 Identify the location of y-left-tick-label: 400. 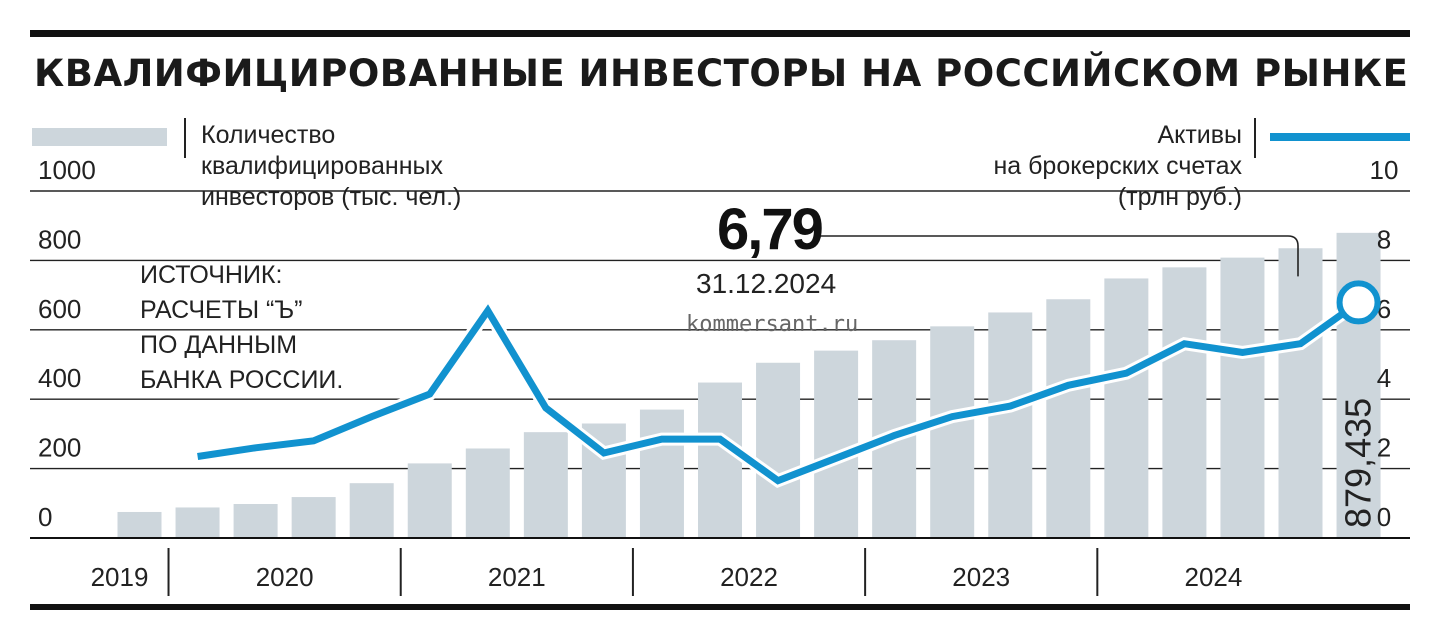
(59, 378).